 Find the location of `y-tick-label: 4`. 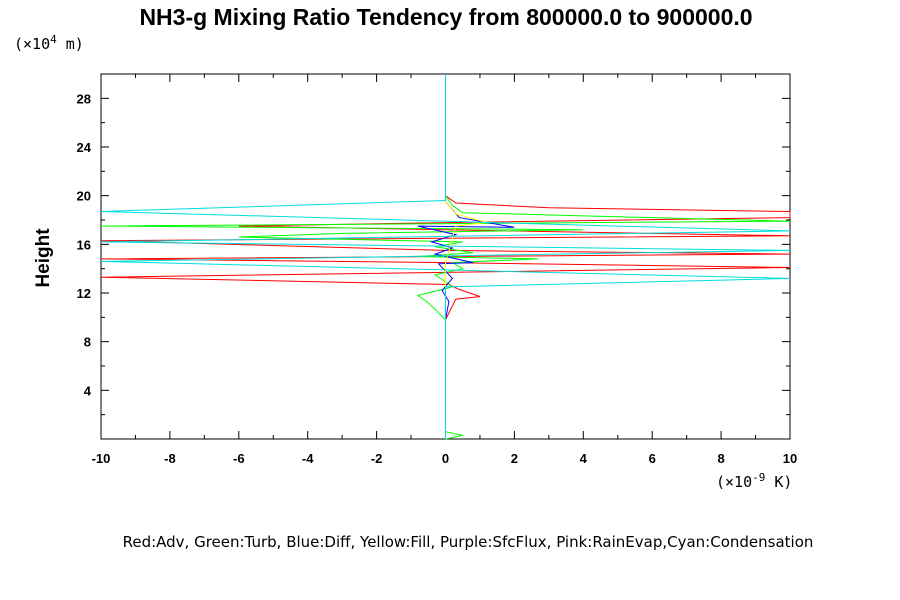

y-tick-label: 4 is located at coordinates (88, 390).